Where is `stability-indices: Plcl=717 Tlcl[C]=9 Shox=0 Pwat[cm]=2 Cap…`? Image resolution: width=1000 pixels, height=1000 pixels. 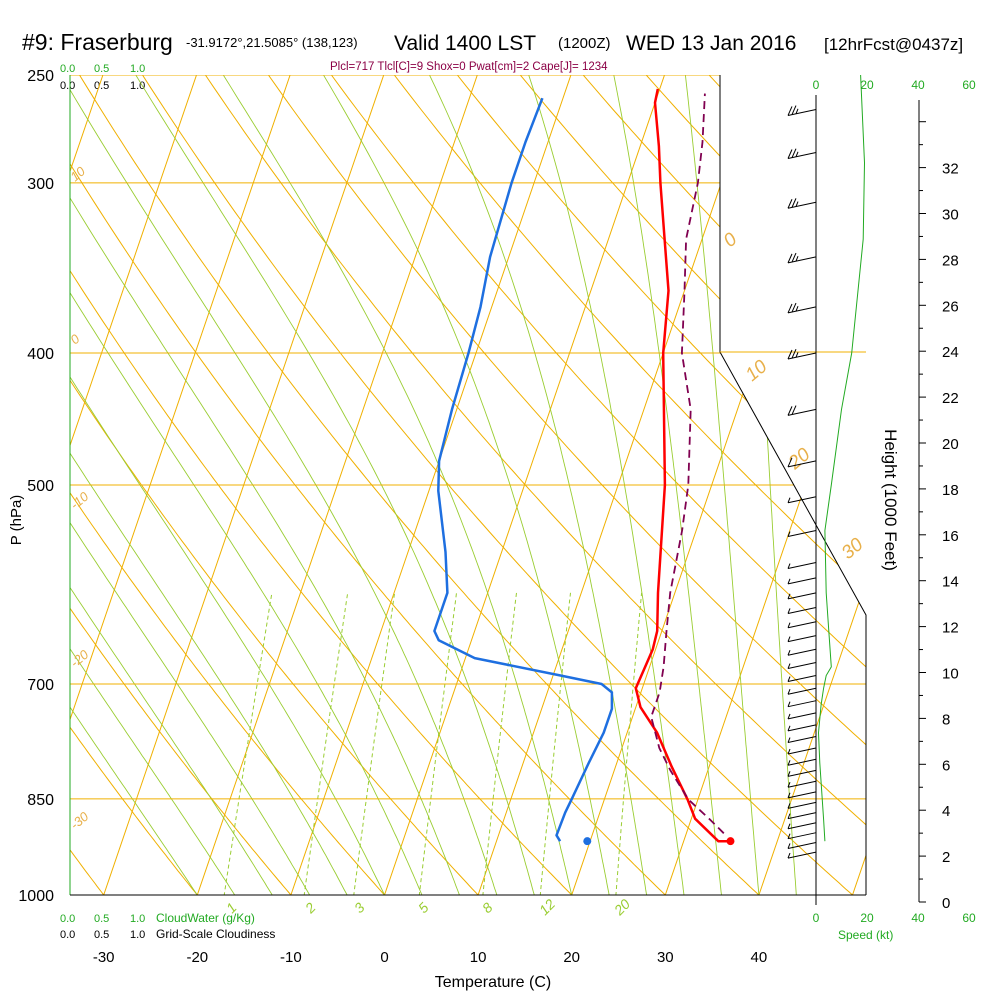 stability-indices: Plcl=717 Tlcl[C]=9 Shox=0 Pwat[cm]=2 Cap… is located at coordinates (469, 67).